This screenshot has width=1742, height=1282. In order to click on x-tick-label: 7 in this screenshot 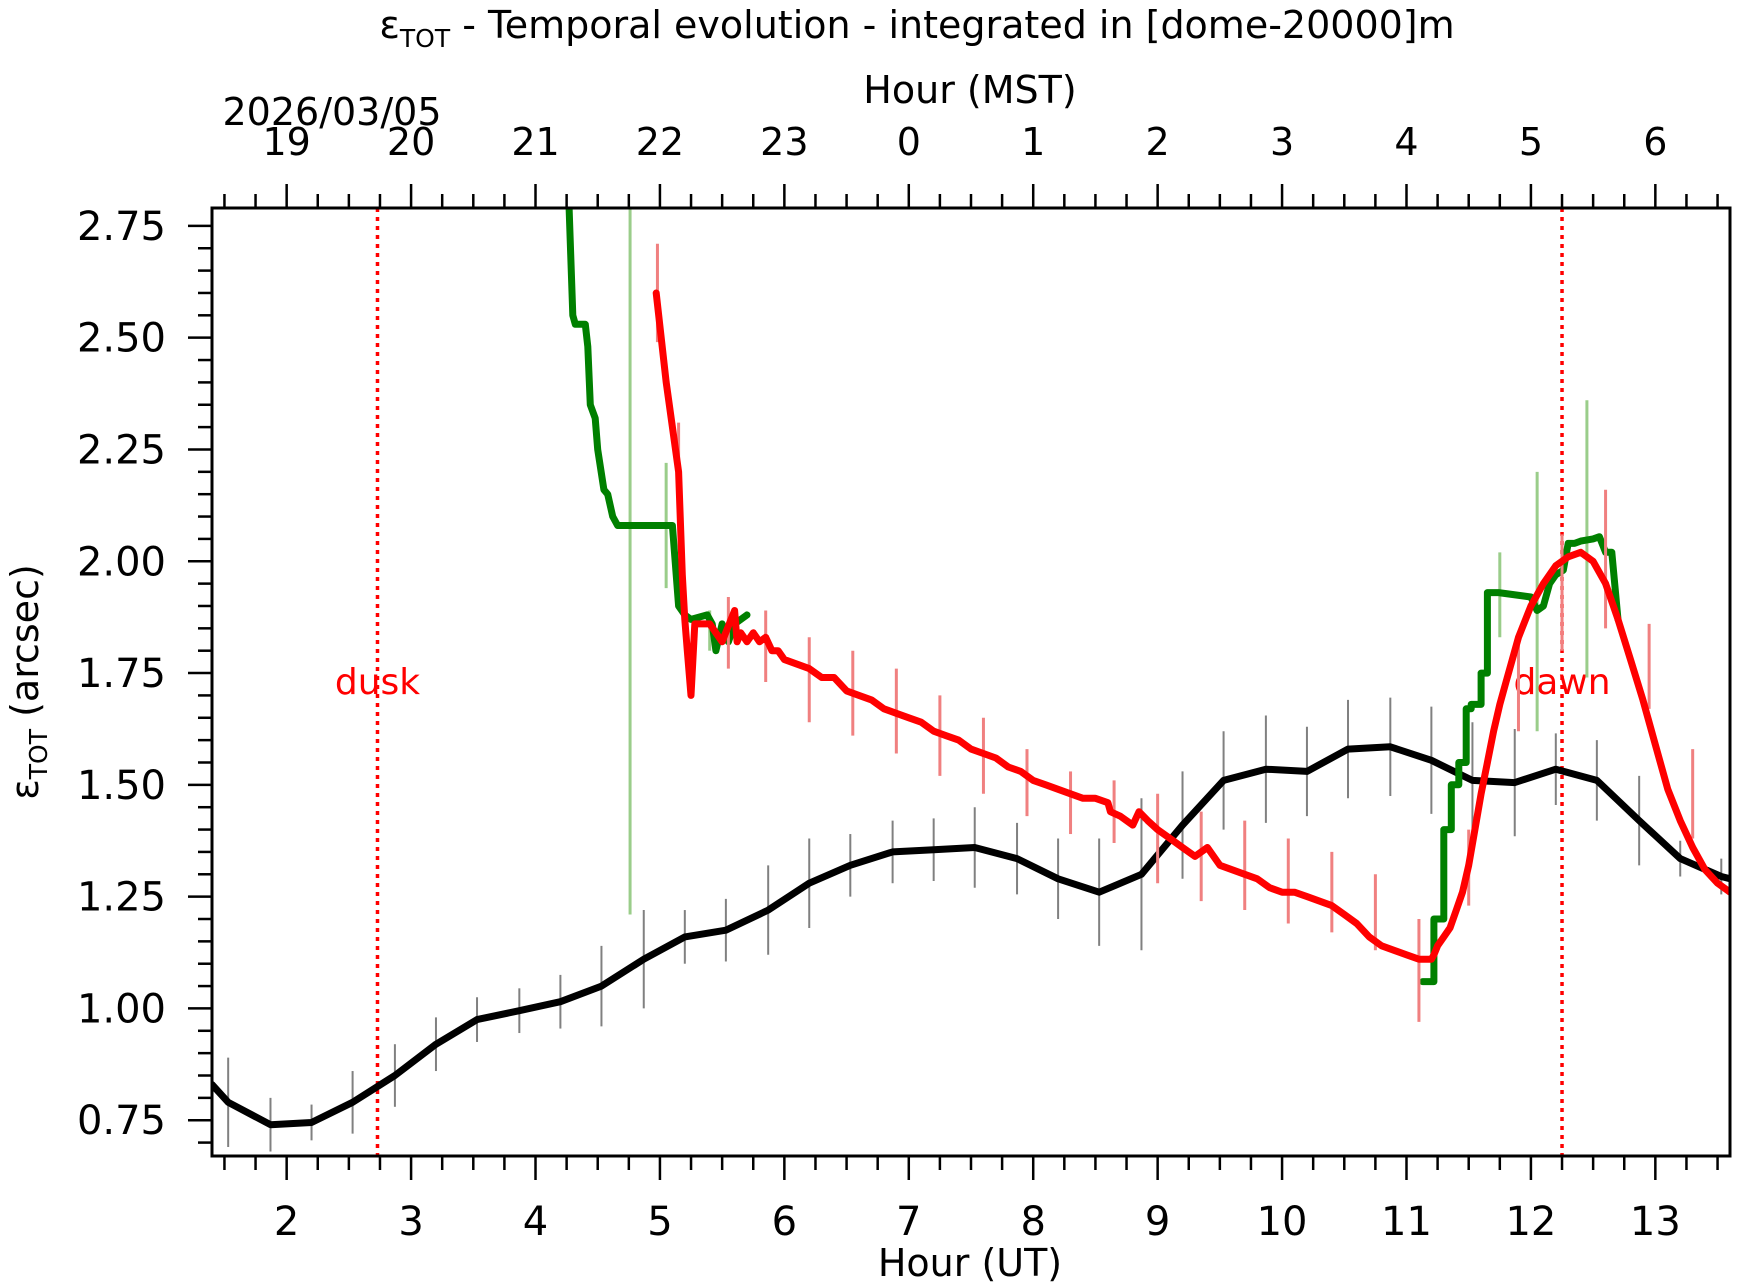, I will do `click(908, 1222)`.